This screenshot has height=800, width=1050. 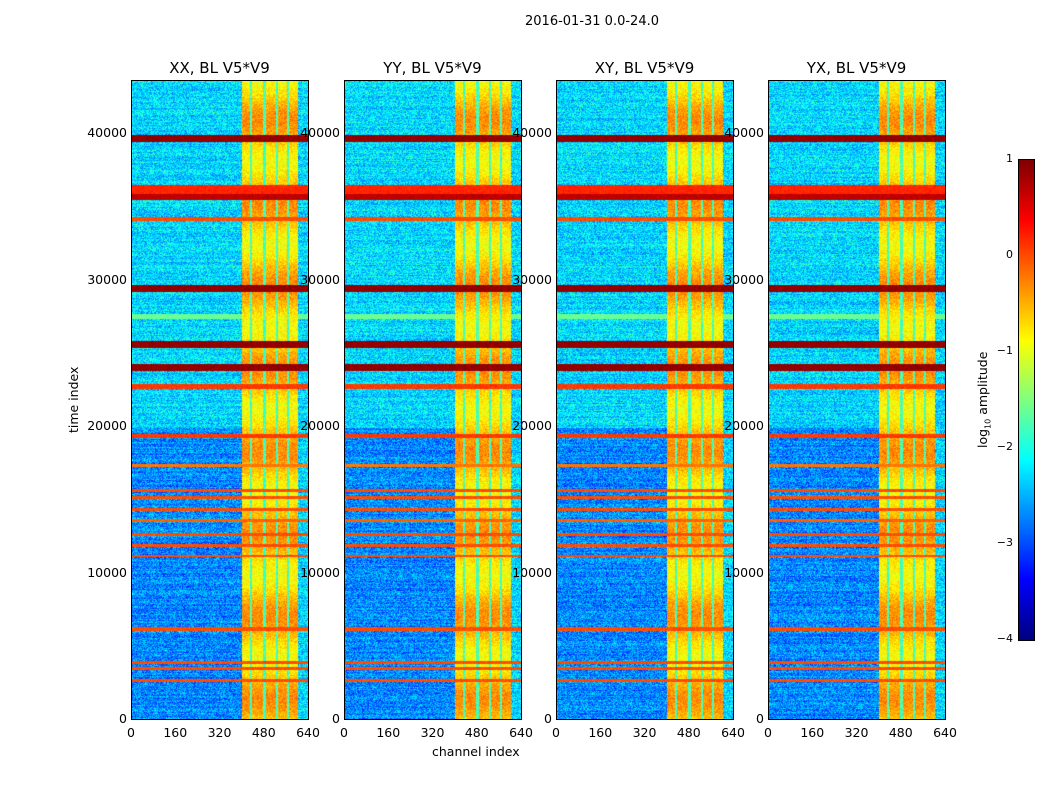 I want to click on panel-title: XX, BL V5*V9, so click(x=219, y=68).